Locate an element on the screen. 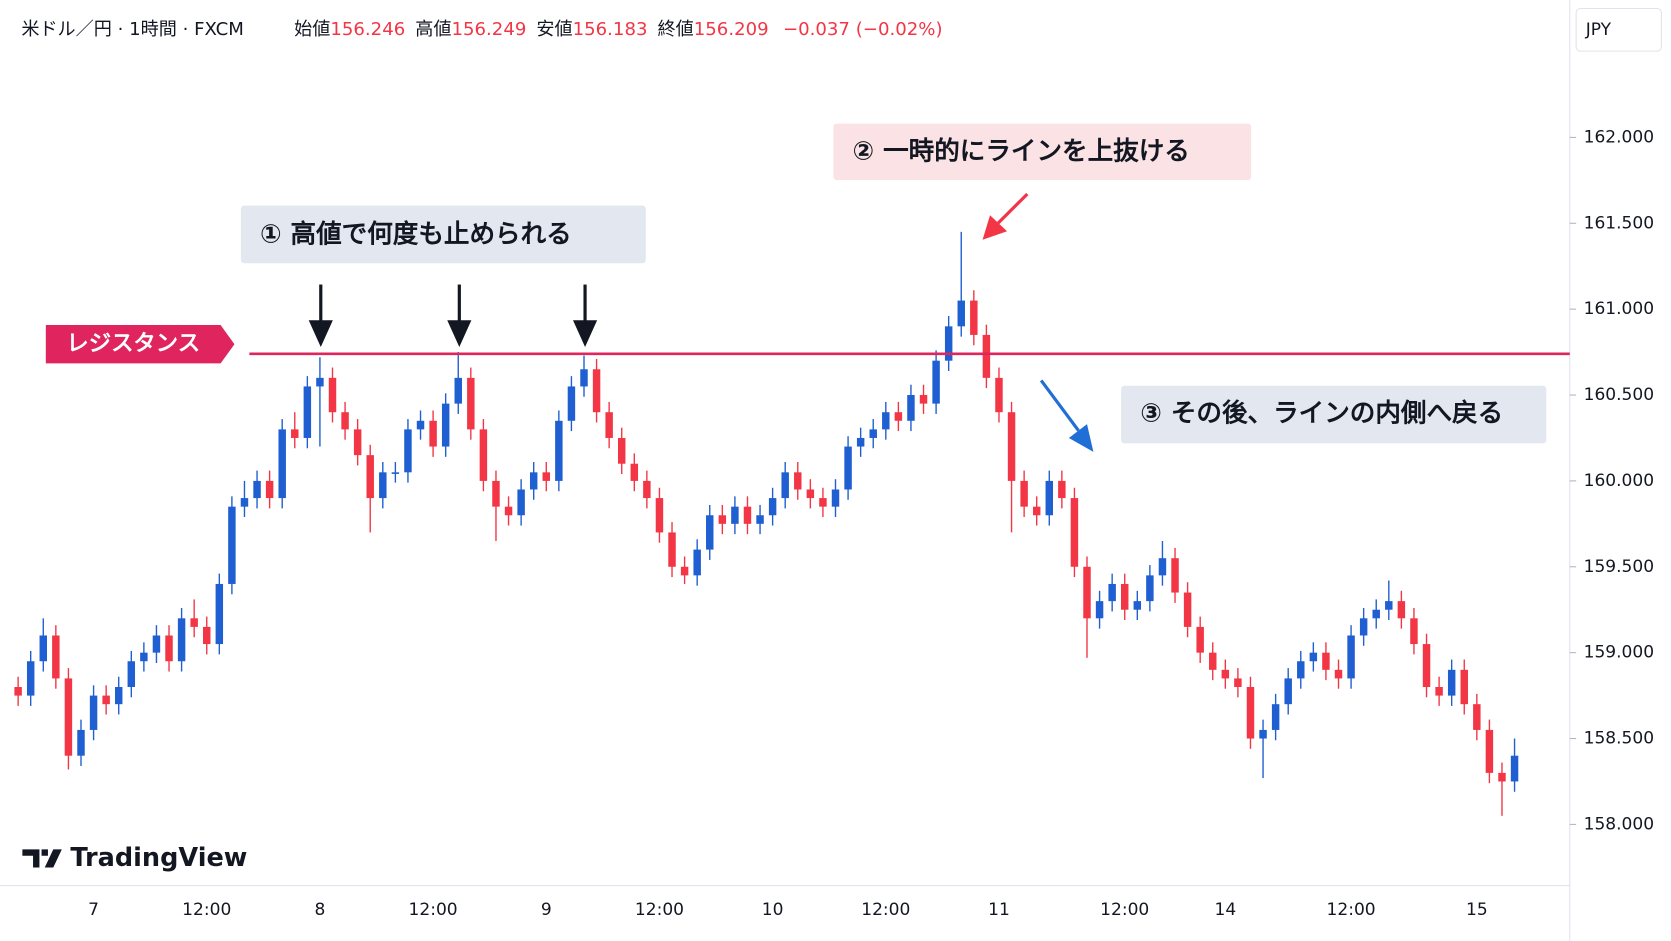 Image resolution: width=1671 pixels, height=941 pixels. logo-text: TradingView is located at coordinates (158, 858).